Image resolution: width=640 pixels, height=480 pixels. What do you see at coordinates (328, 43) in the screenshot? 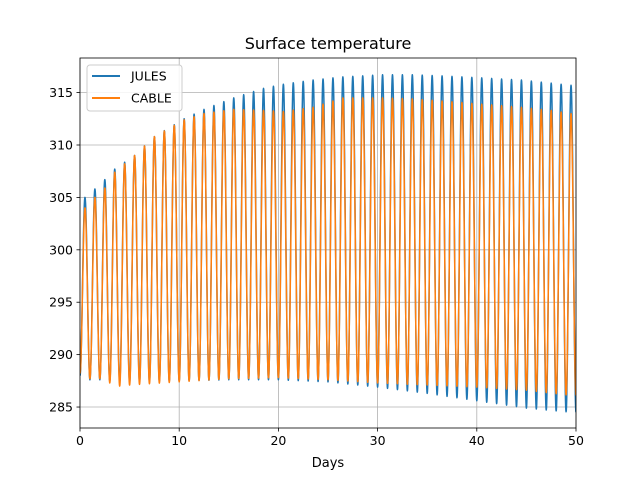
I see `chart-title: Surface temperature` at bounding box center [328, 43].